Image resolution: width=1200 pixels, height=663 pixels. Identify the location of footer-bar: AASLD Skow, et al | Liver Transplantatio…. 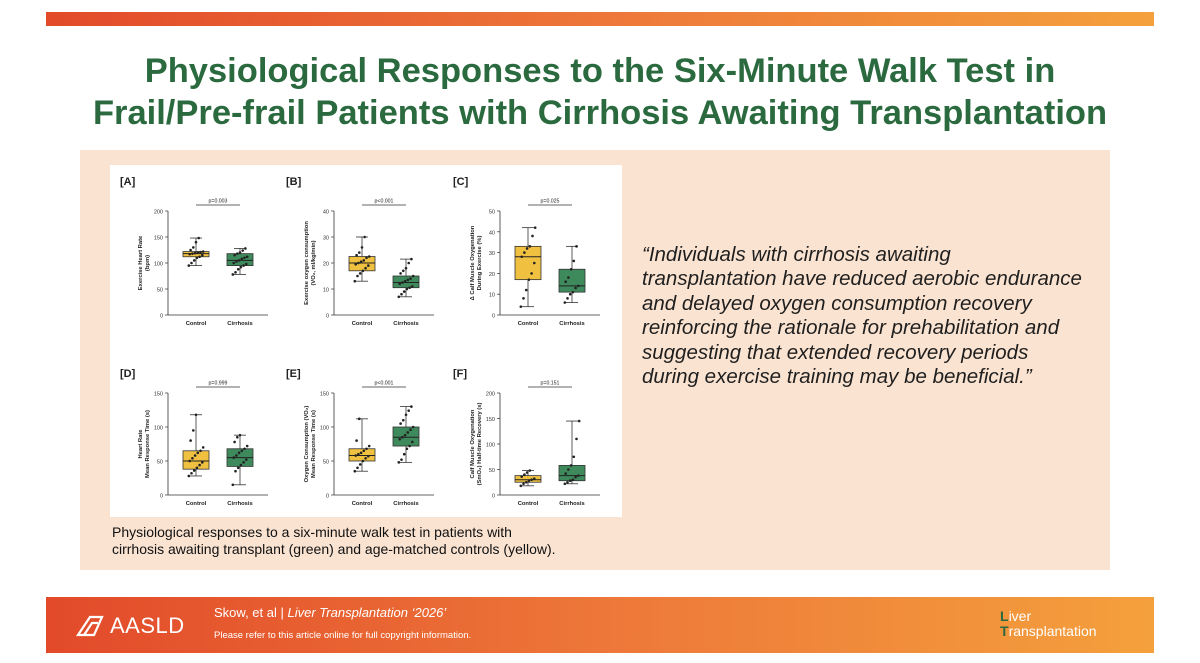
(600, 625).